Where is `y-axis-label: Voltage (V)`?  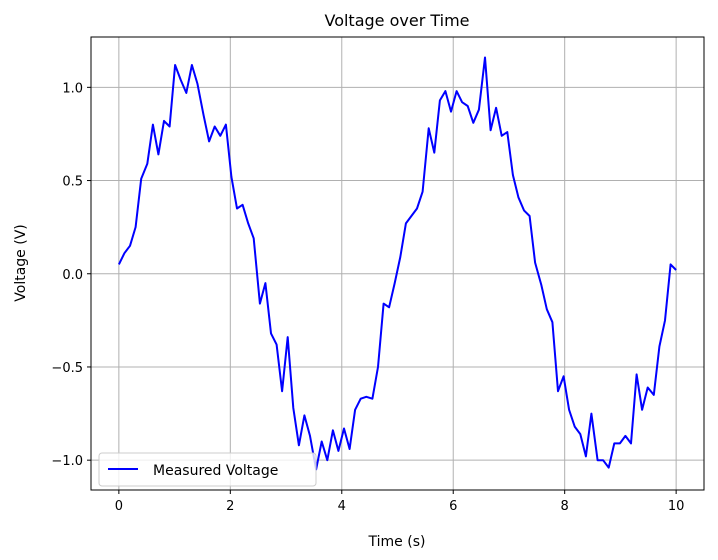
y-axis-label: Voltage (V) is located at coordinates (21, 262).